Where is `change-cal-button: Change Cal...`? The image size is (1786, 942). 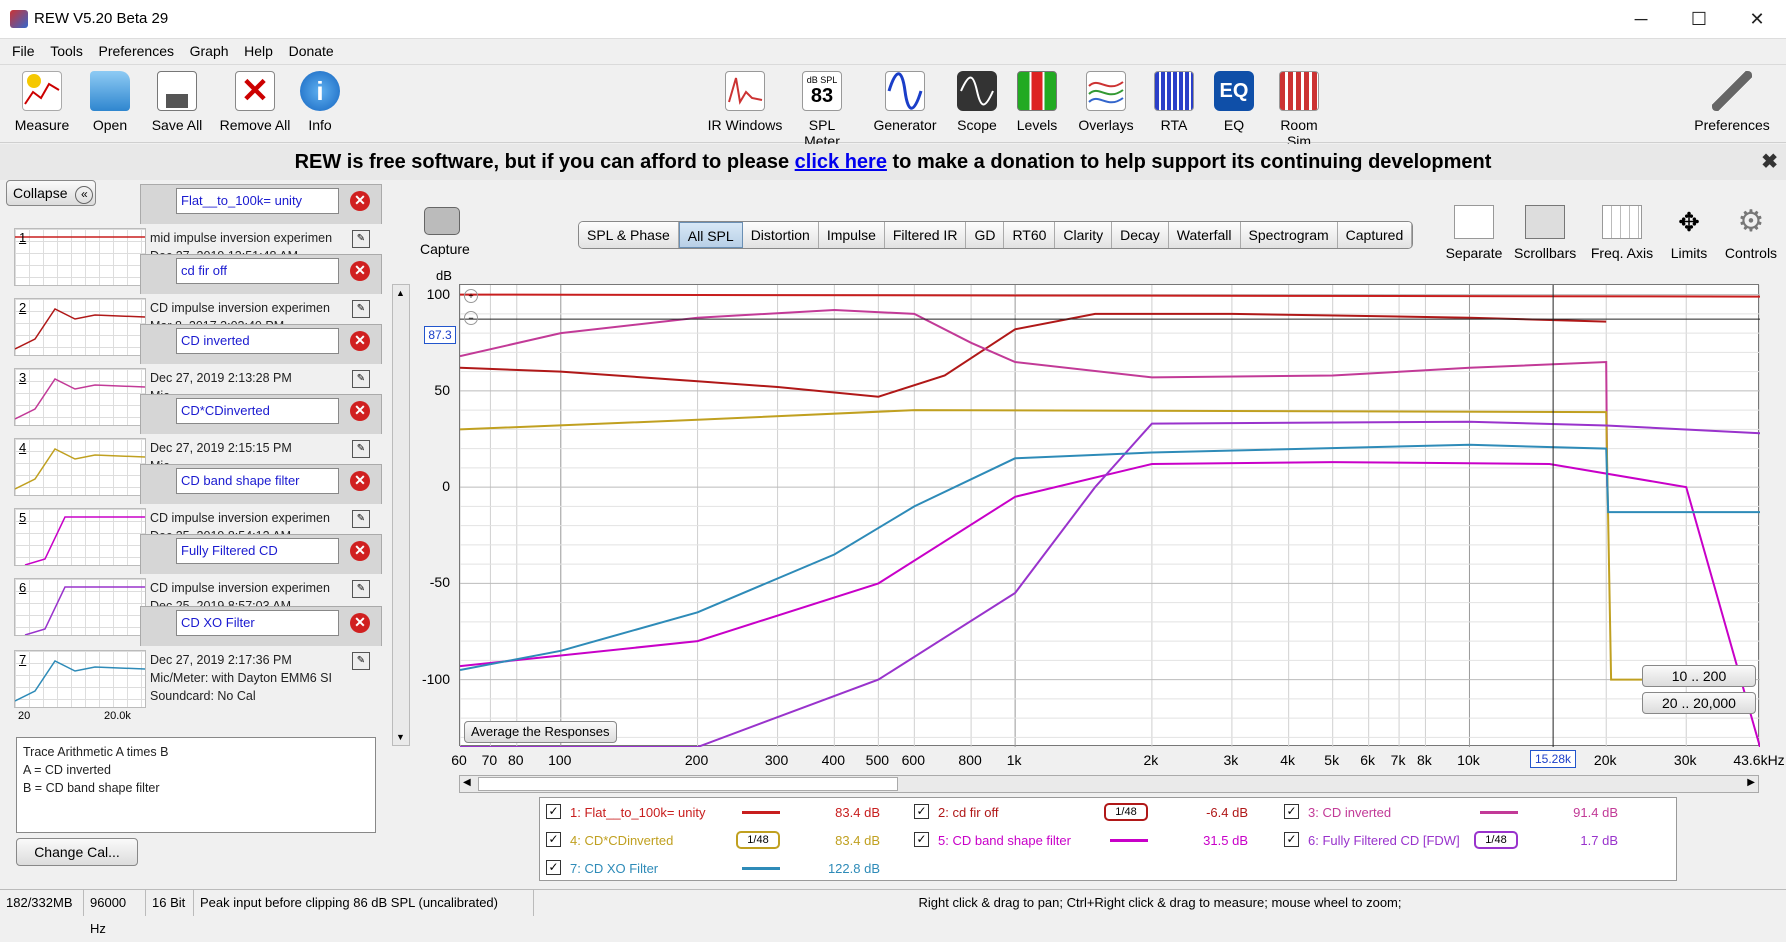
change-cal-button: Change Cal... is located at coordinates (77, 852).